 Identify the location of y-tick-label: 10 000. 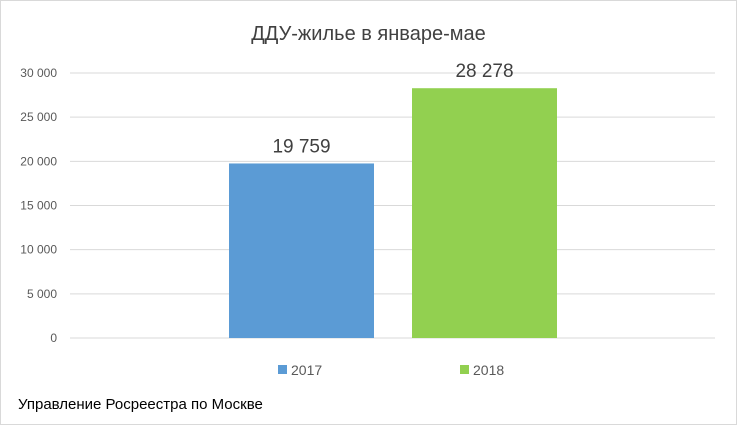
(38, 250).